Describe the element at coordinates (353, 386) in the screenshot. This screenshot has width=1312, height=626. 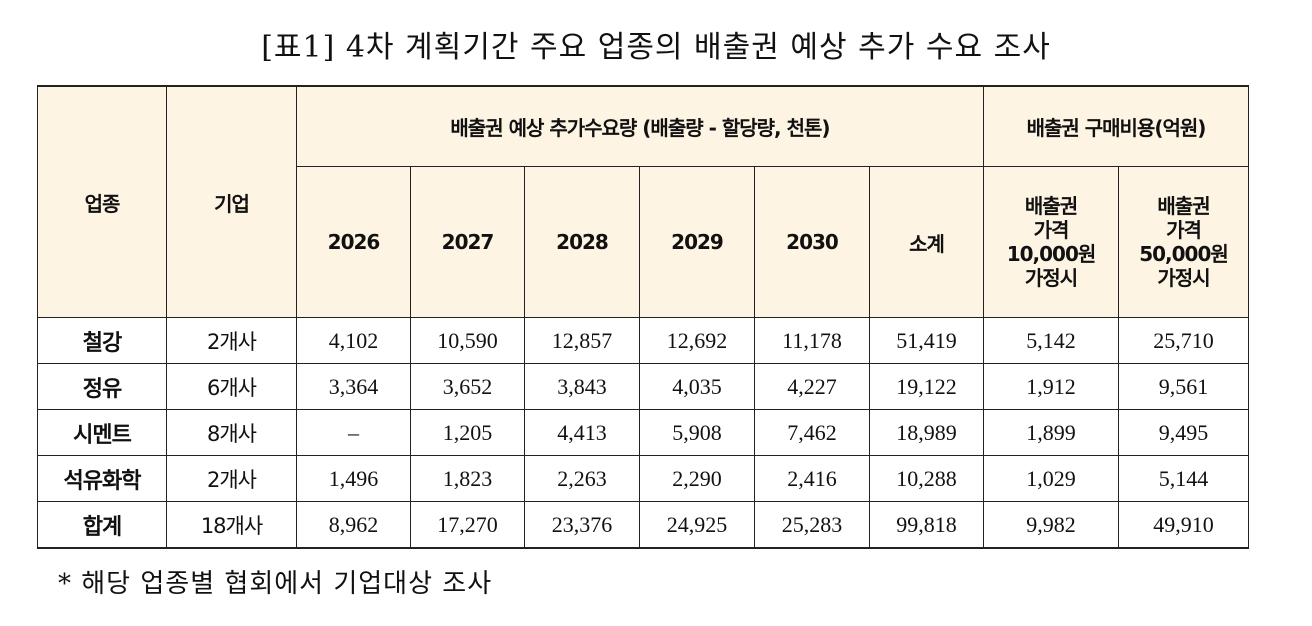
I see `value-cell: 3,364` at that location.